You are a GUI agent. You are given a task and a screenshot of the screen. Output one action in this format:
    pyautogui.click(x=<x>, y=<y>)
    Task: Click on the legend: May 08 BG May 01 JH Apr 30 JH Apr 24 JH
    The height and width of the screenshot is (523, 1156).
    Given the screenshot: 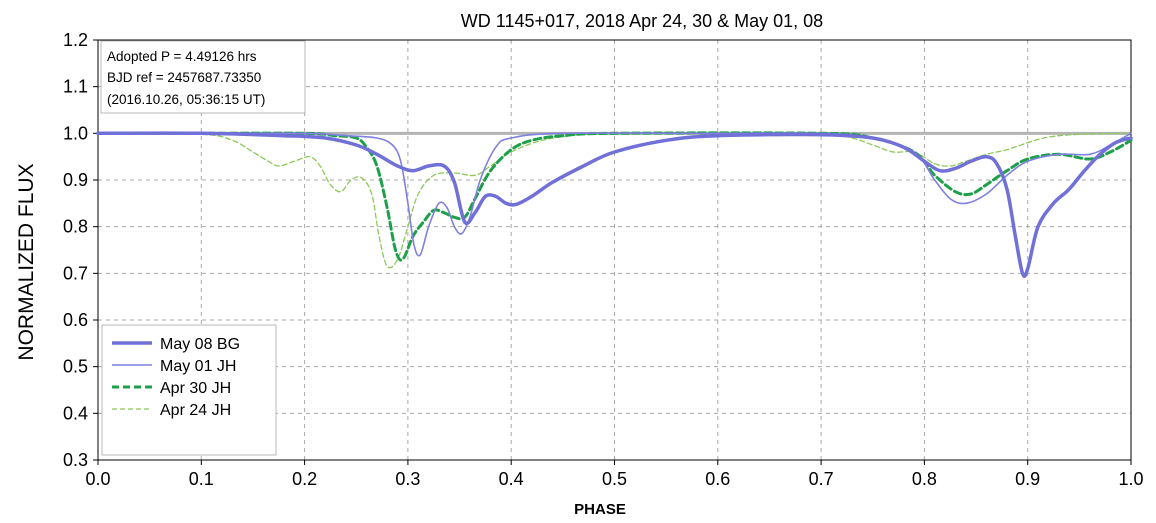 What is the action you would take?
    pyautogui.click(x=189, y=390)
    